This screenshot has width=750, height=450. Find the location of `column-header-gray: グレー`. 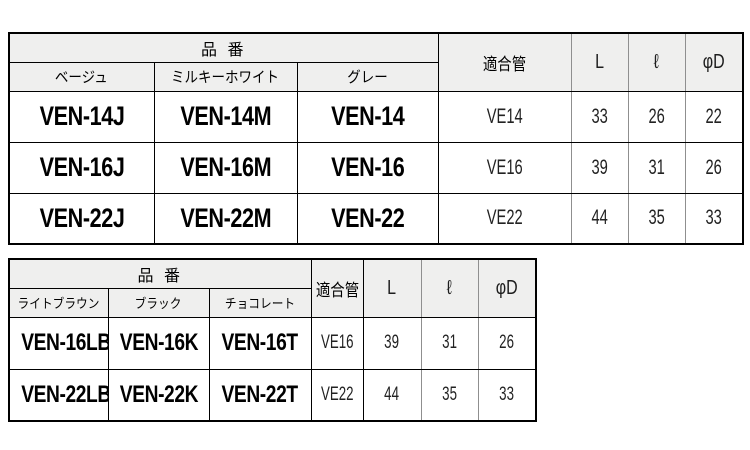

column-header-gray: グレー is located at coordinates (367, 76).